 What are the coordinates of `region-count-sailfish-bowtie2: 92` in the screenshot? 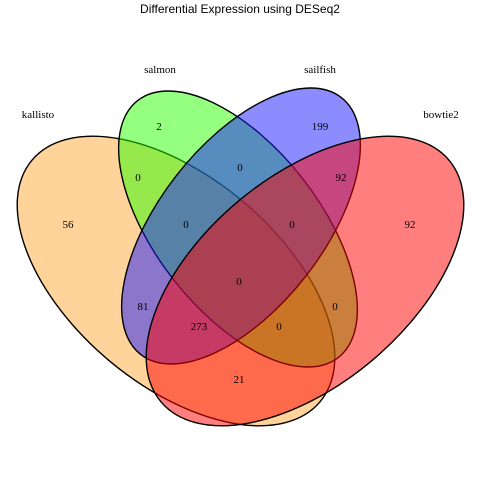 It's located at (341, 178).